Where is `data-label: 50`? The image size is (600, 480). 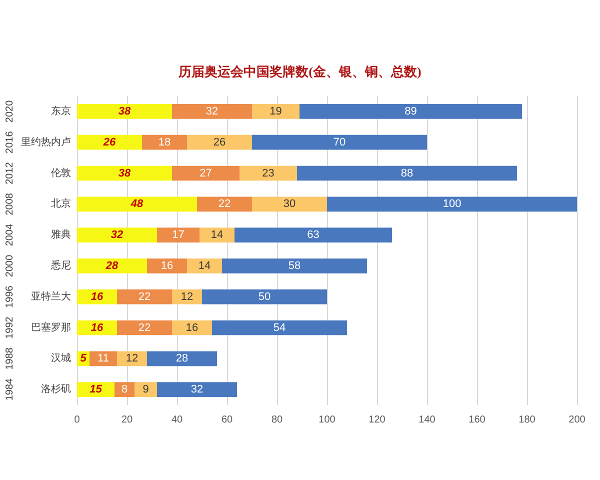
data-label: 50 is located at coordinates (264, 296).